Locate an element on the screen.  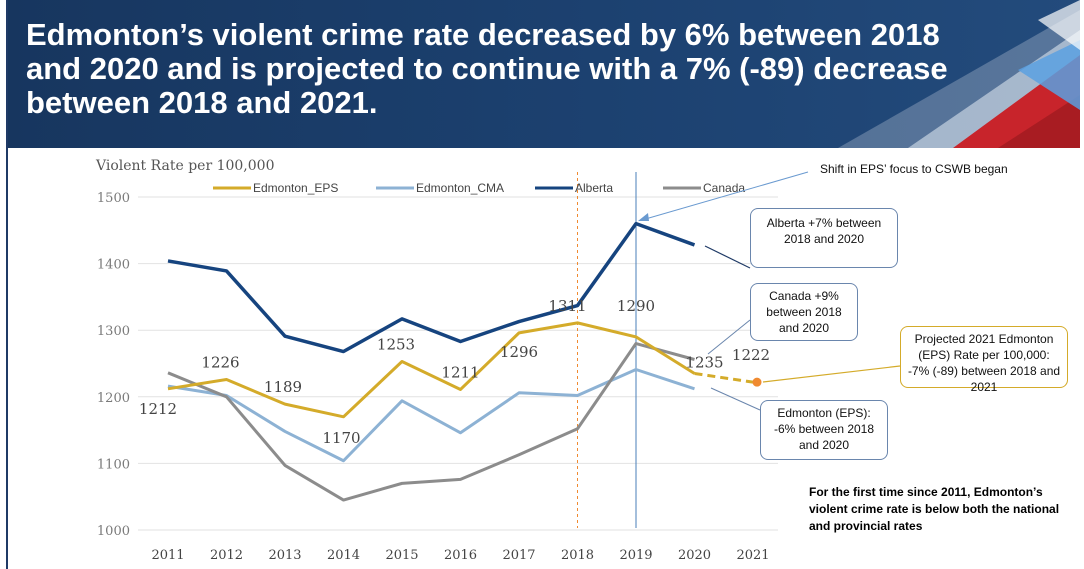
eps-data-label: 1211 is located at coordinates (460, 372).